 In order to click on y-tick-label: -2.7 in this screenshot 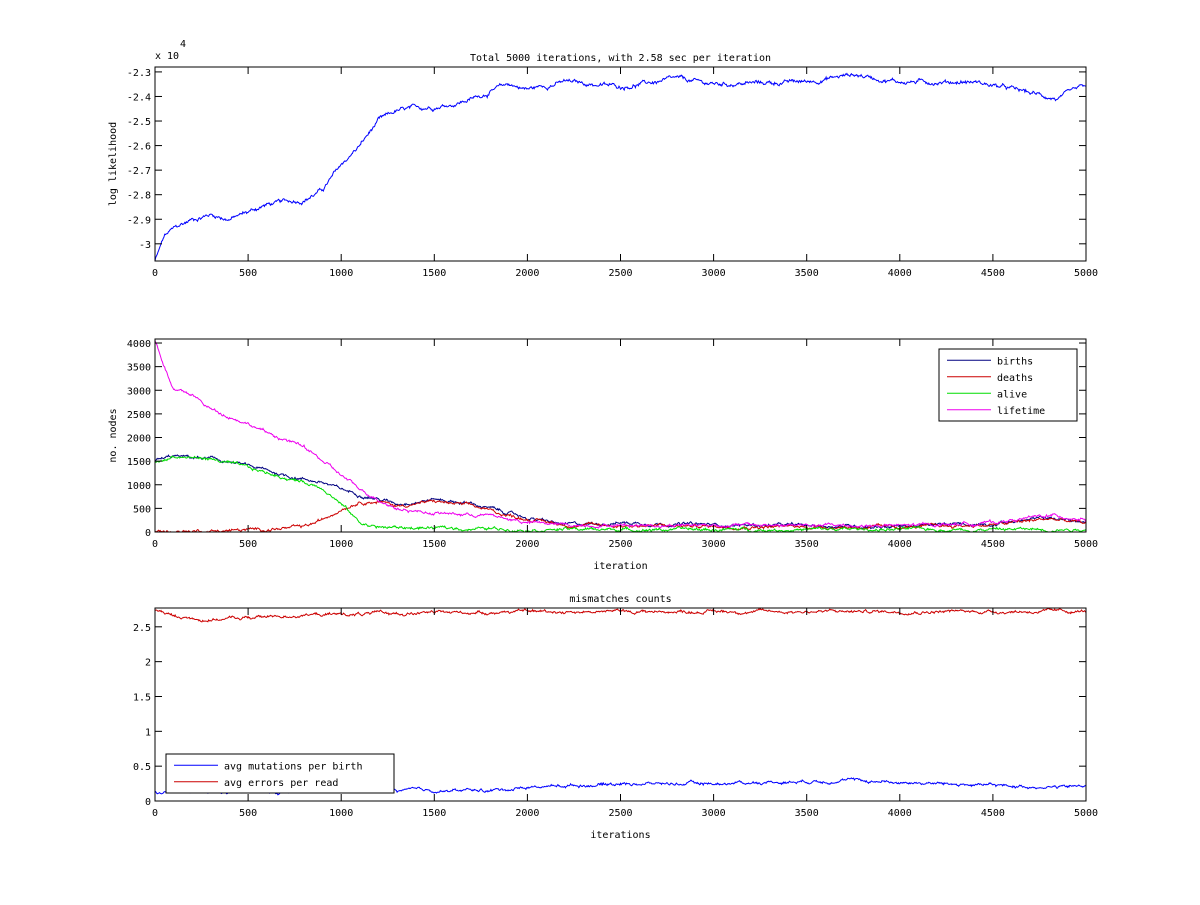, I will do `click(139, 171)`.